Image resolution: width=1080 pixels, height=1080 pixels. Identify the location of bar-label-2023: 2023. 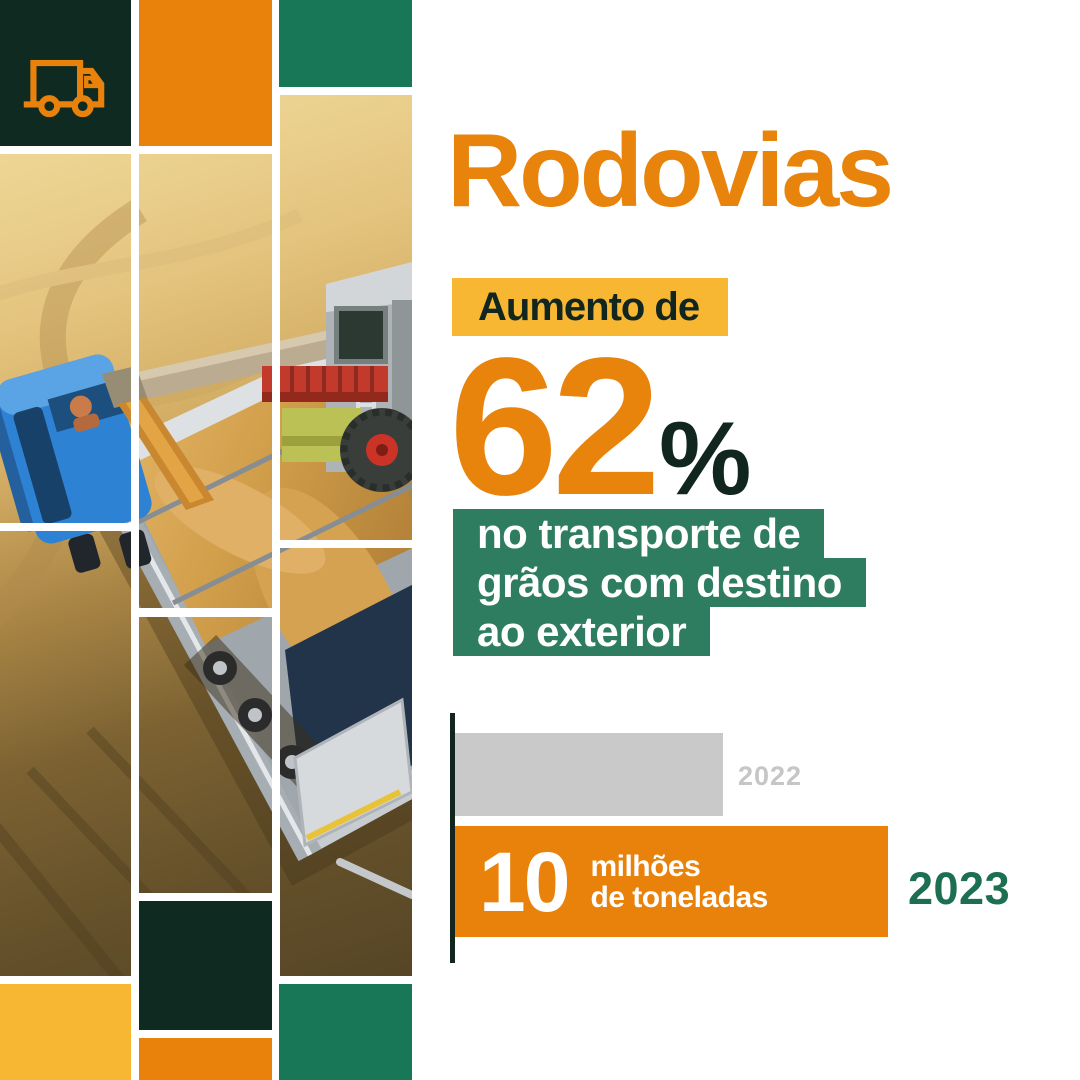
(959, 888).